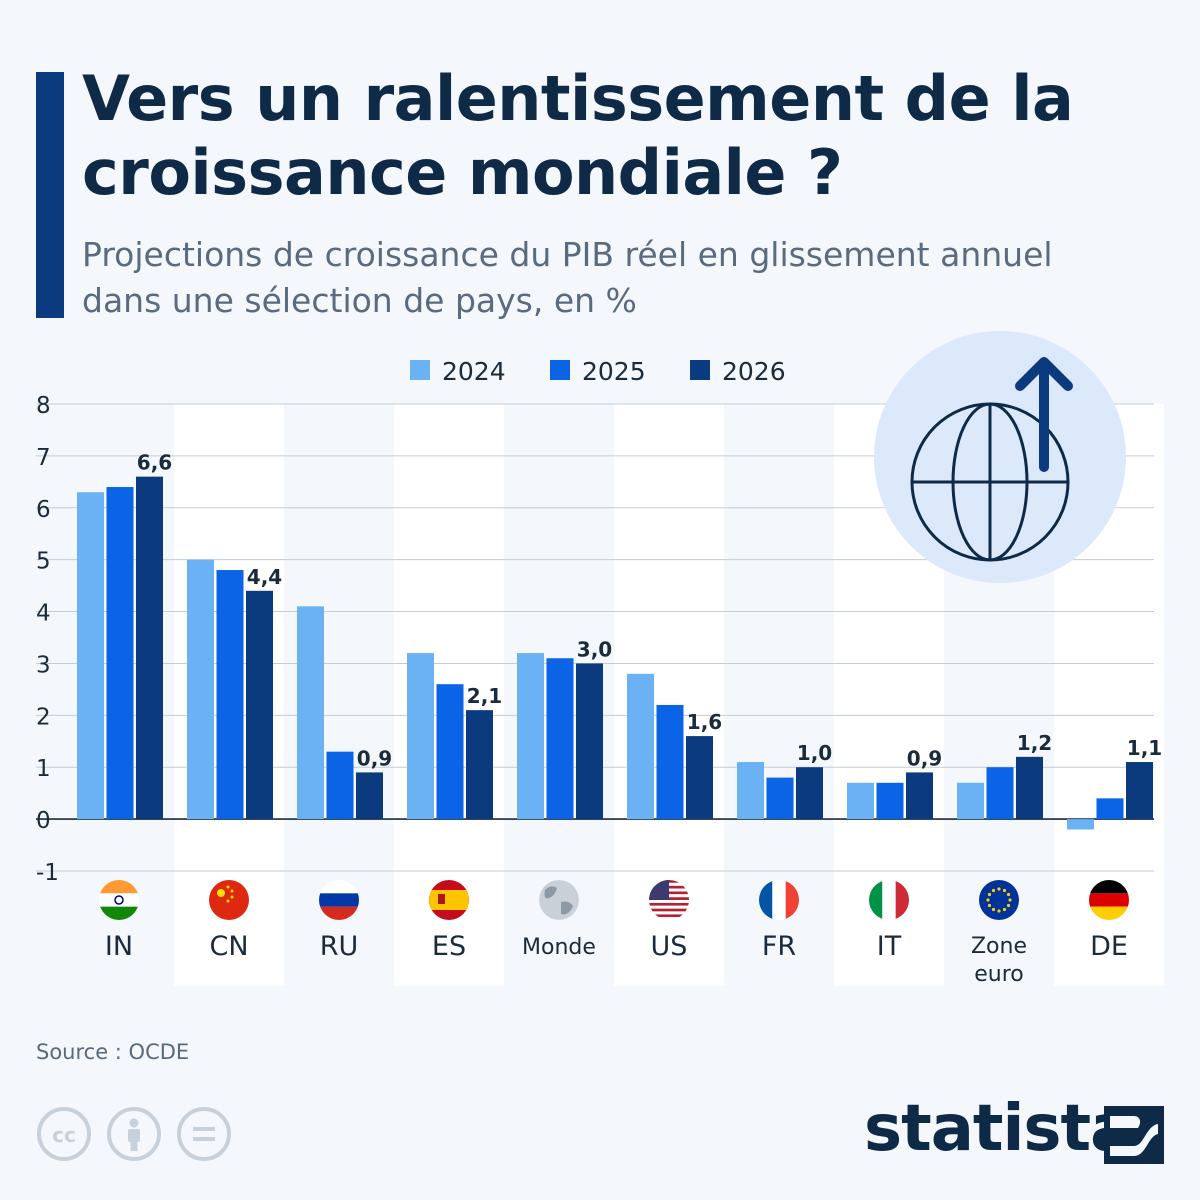 This screenshot has height=1200, width=1200. I want to click on bar-2025-RU, so click(340, 785).